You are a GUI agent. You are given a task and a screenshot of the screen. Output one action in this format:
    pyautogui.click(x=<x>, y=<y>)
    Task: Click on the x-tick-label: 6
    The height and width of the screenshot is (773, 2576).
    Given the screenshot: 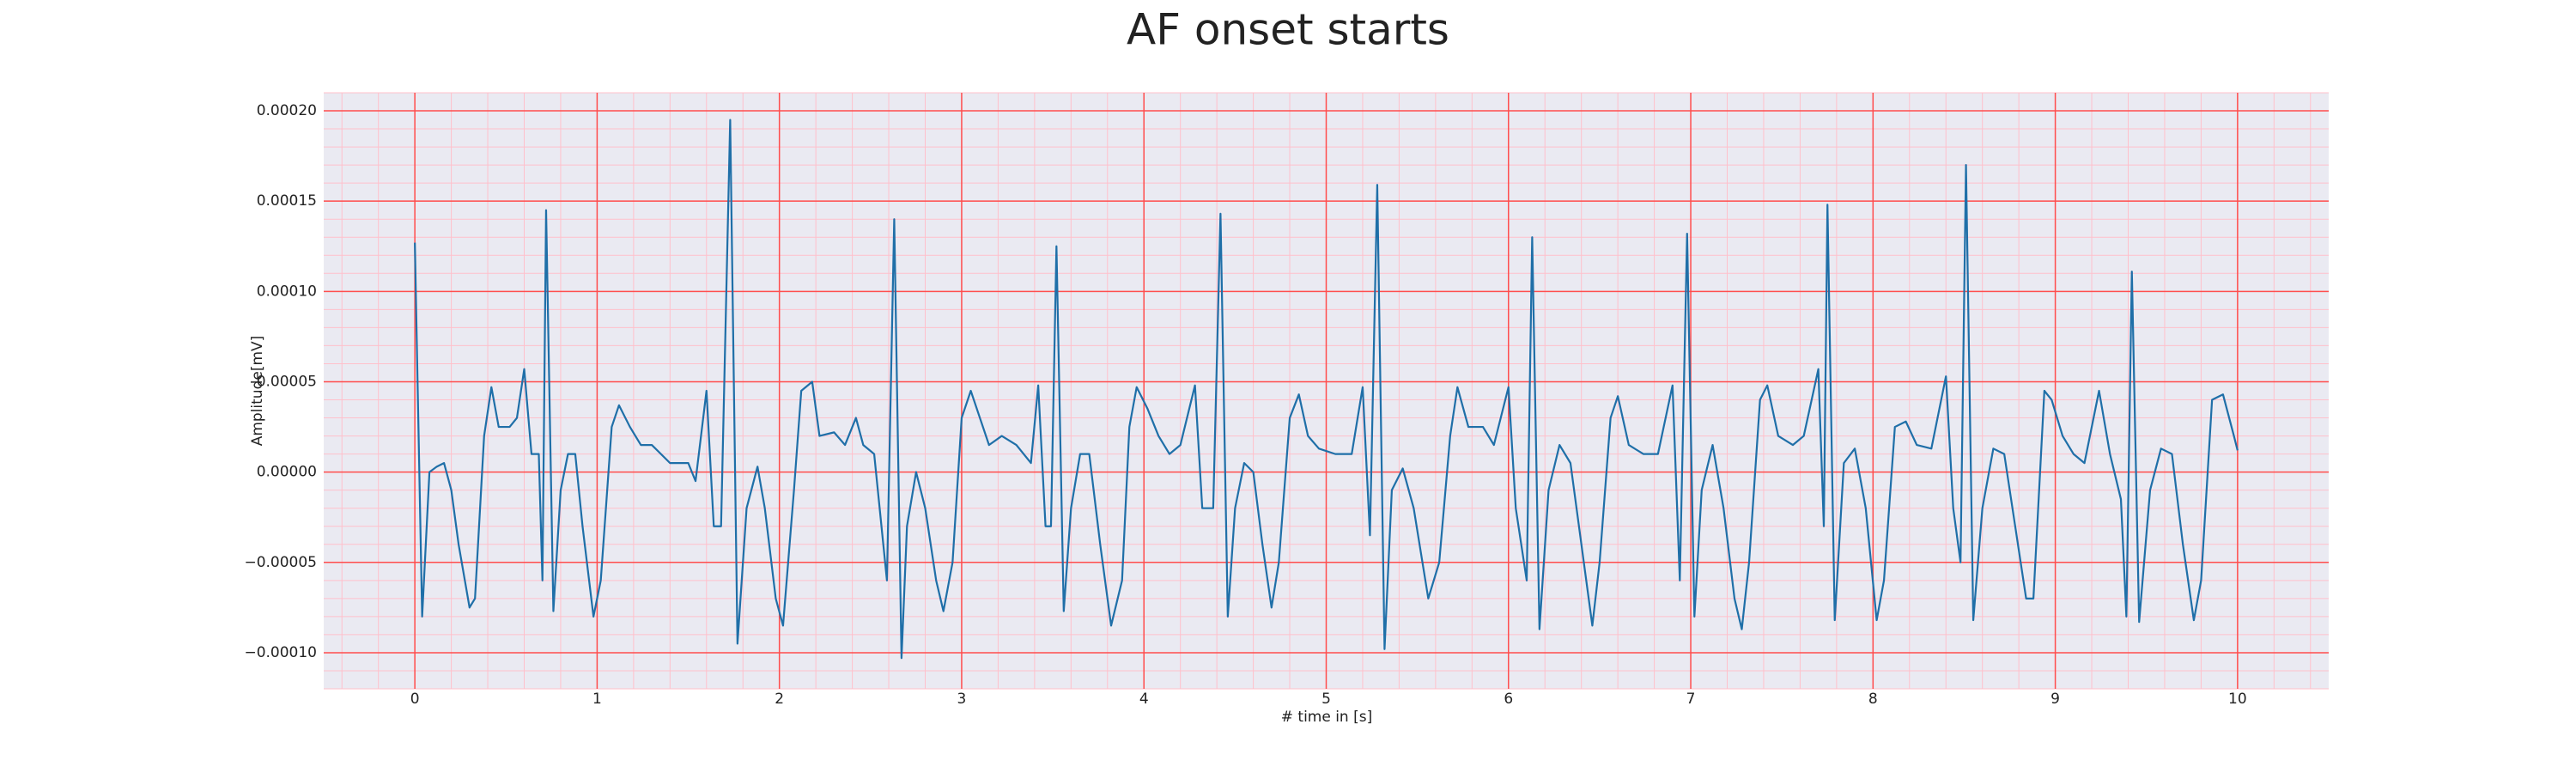 What is the action you would take?
    pyautogui.click(x=1508, y=699)
    